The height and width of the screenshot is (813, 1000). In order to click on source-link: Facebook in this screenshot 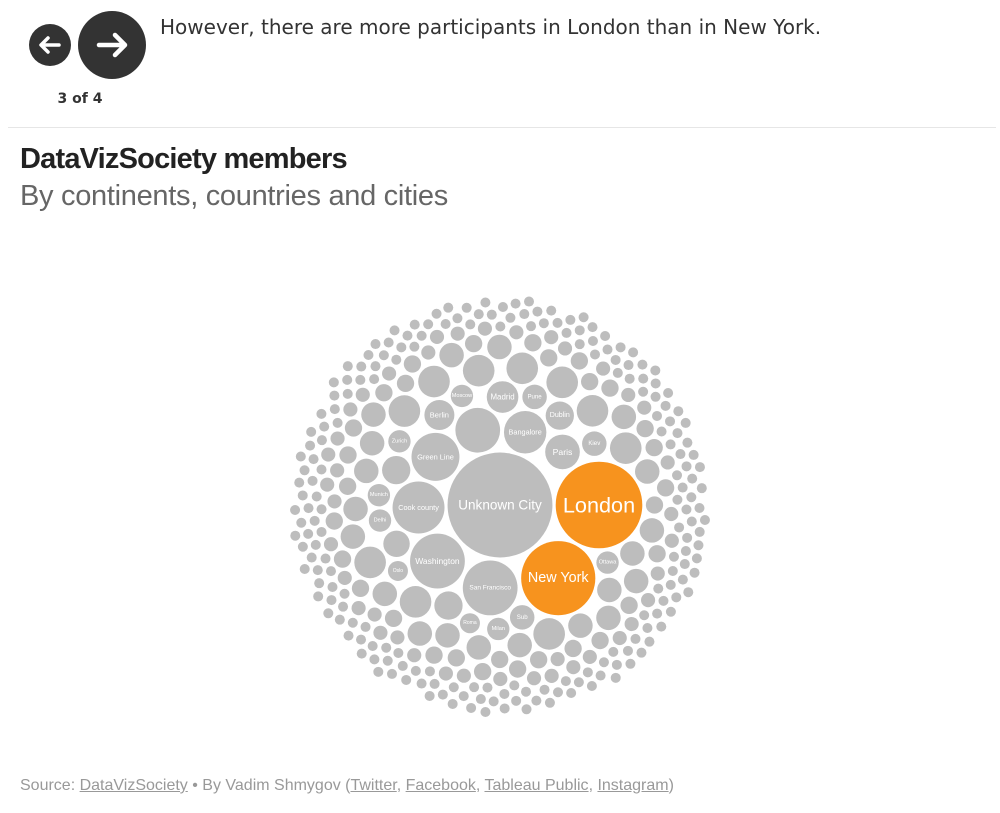, I will do `click(440, 785)`.